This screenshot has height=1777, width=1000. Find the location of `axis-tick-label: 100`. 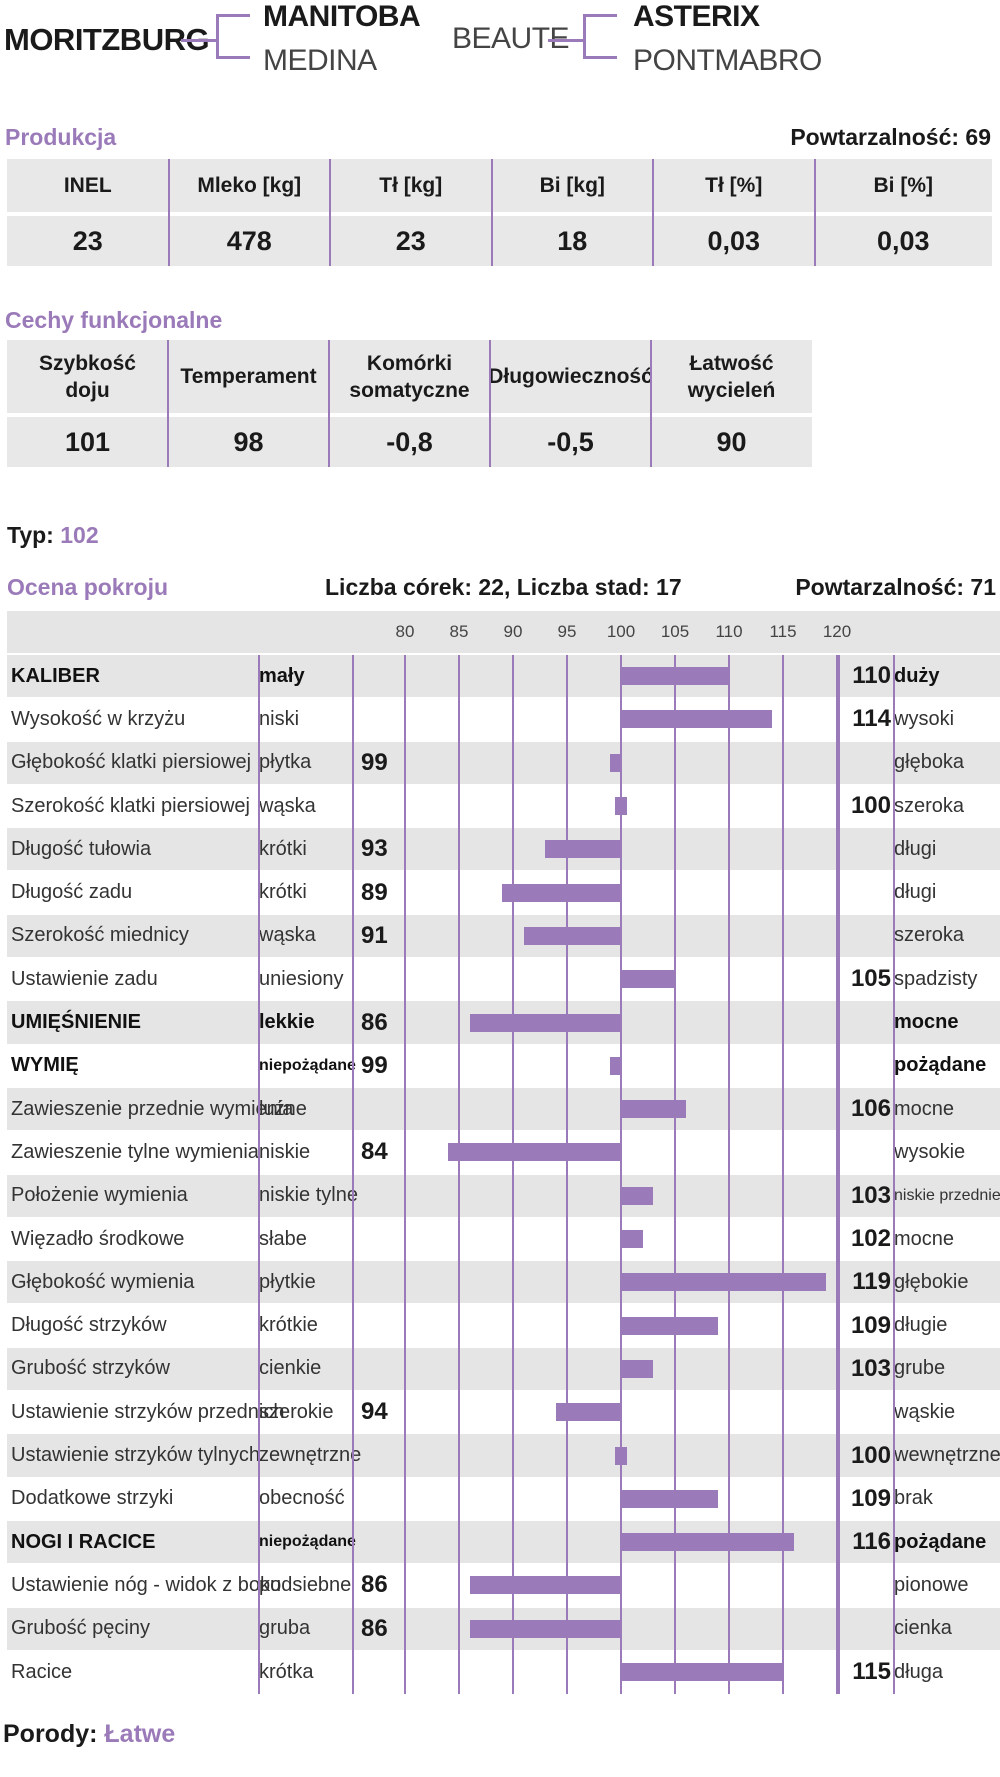

axis-tick-label: 100 is located at coordinates (621, 631).